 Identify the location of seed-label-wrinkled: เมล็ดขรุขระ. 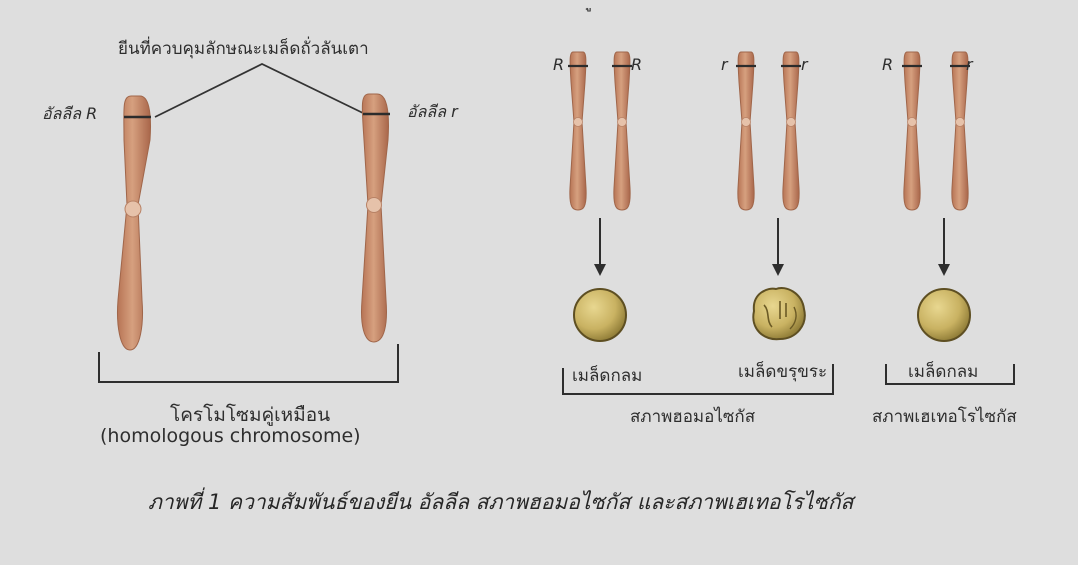
(783, 372).